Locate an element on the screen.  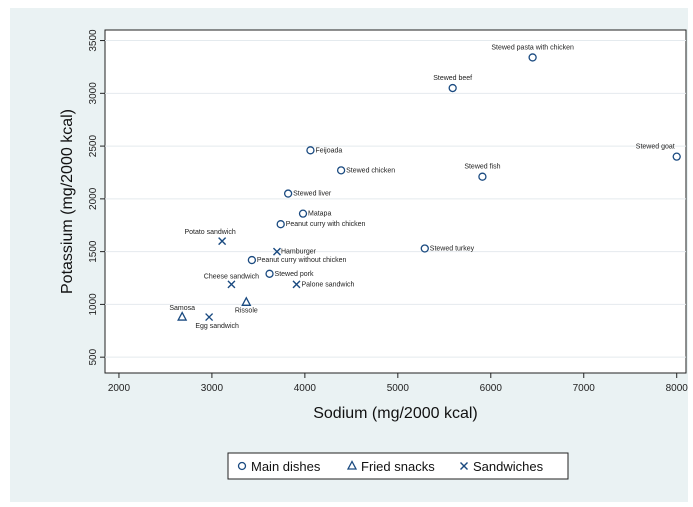
x-tick-label: 6000 is located at coordinates (491, 388).